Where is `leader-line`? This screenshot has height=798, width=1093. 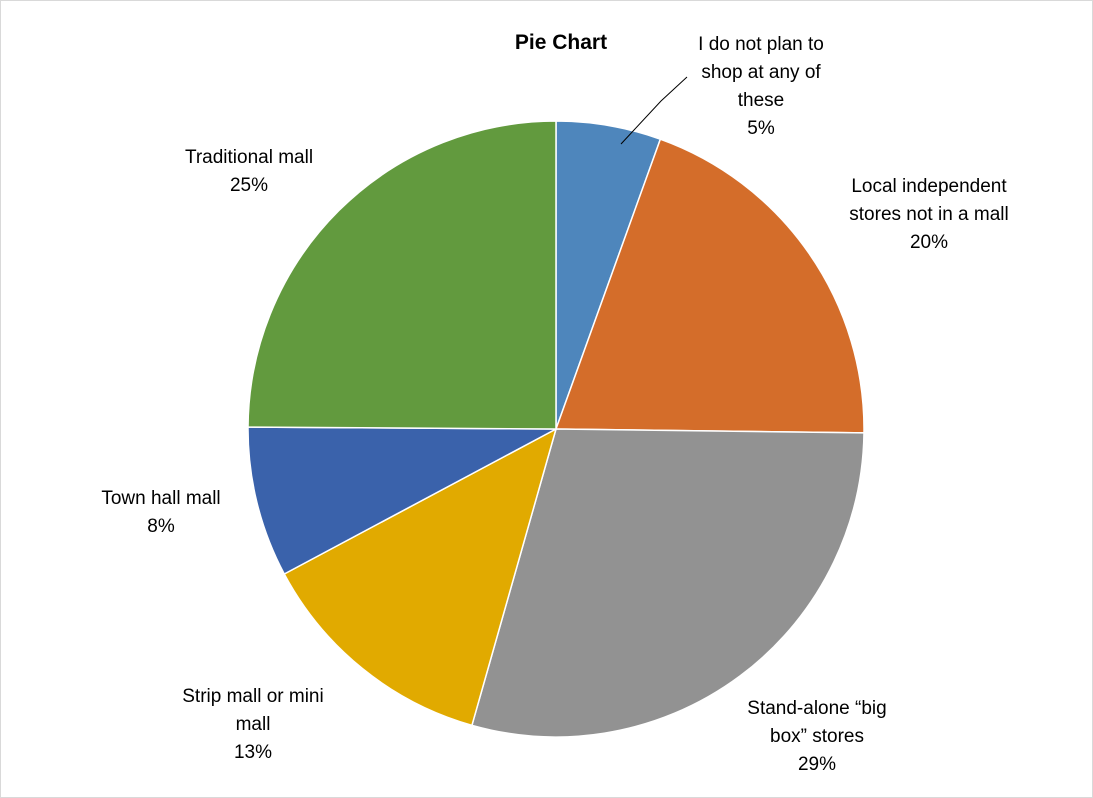
leader-line is located at coordinates (654, 110).